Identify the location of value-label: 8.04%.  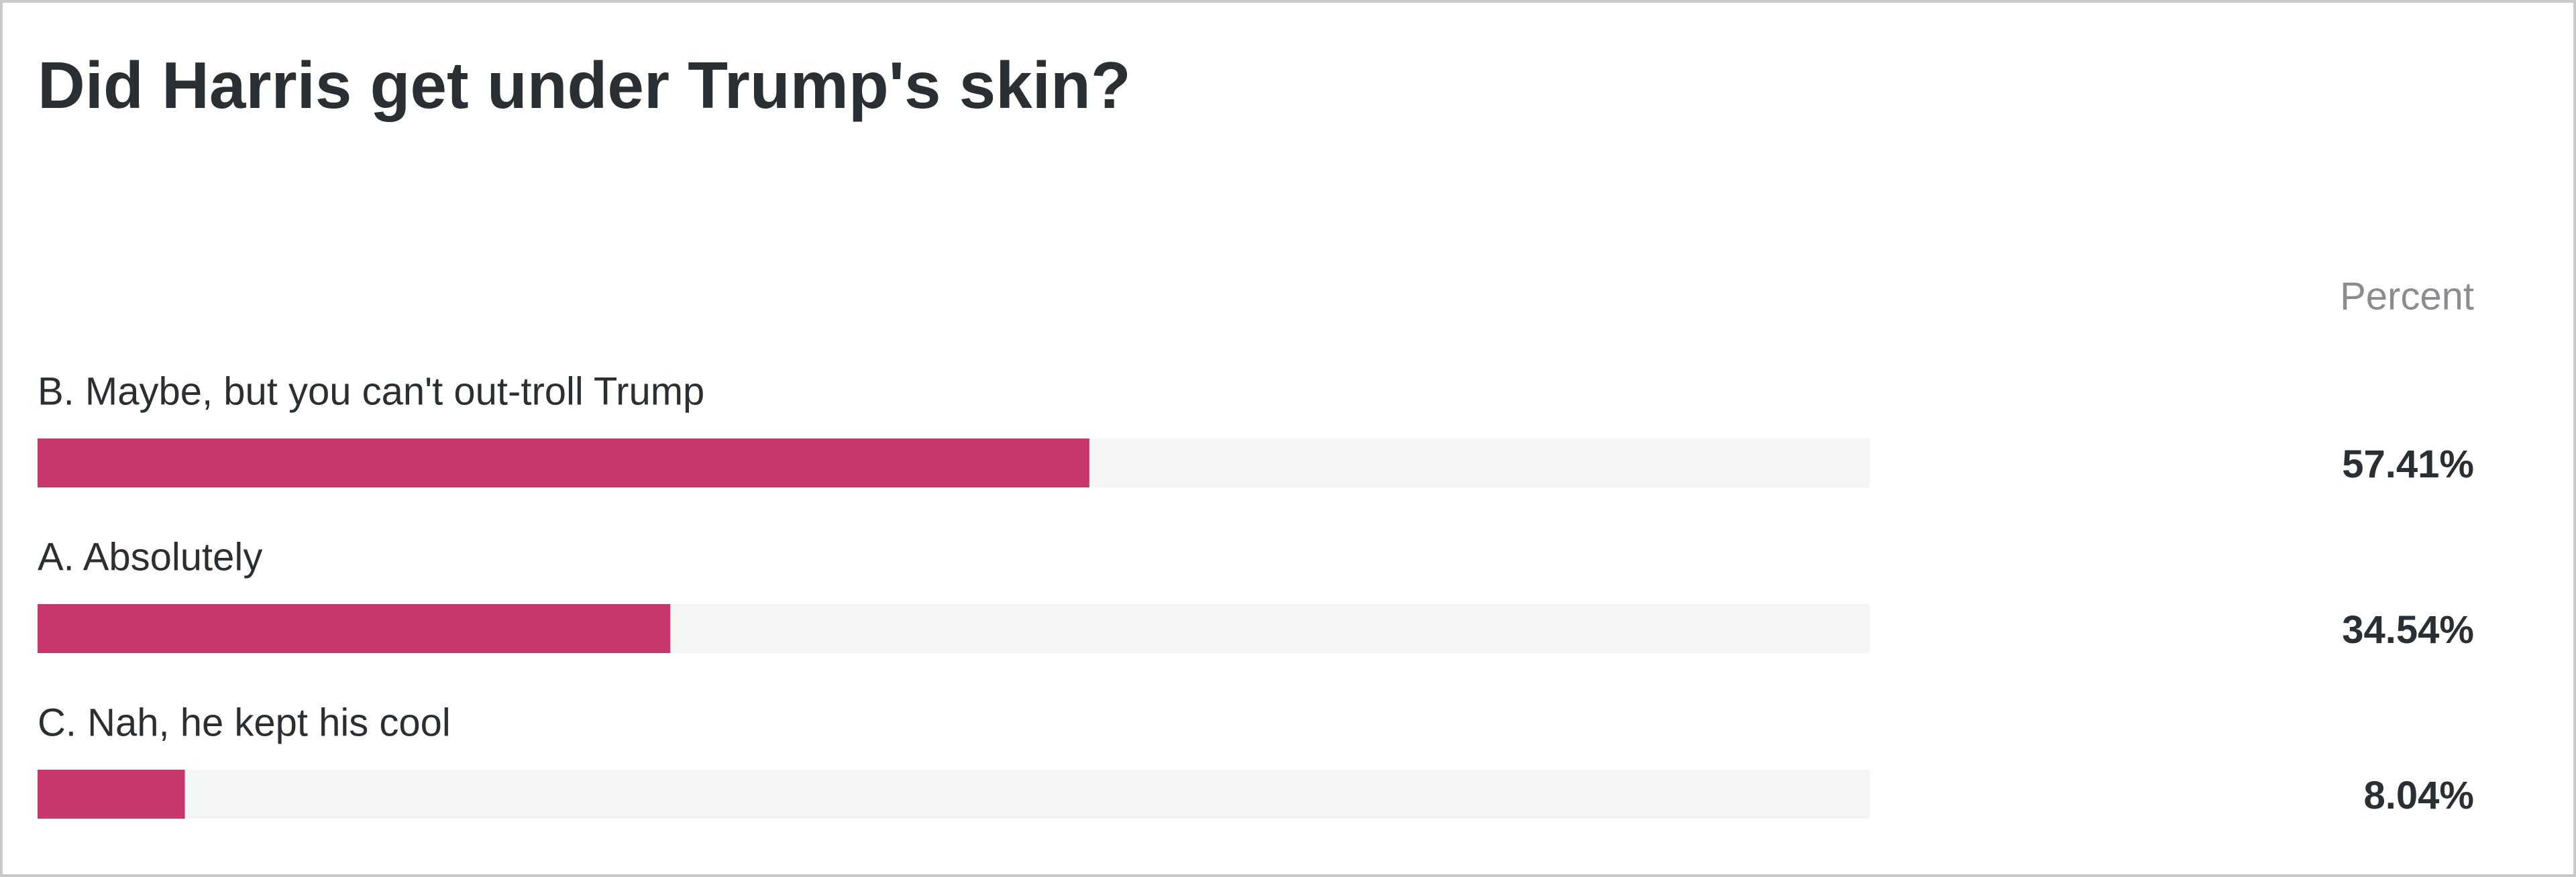
(2419, 795).